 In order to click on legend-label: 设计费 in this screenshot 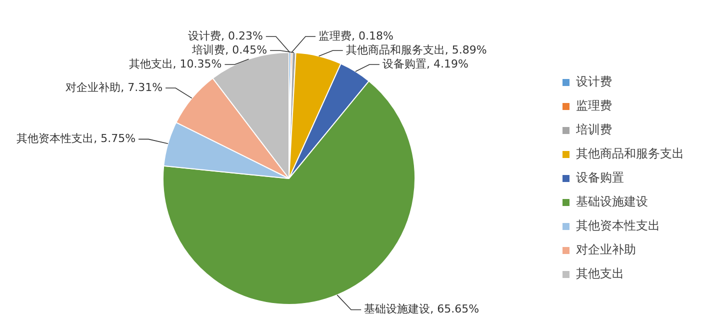, I will do `click(594, 81)`.